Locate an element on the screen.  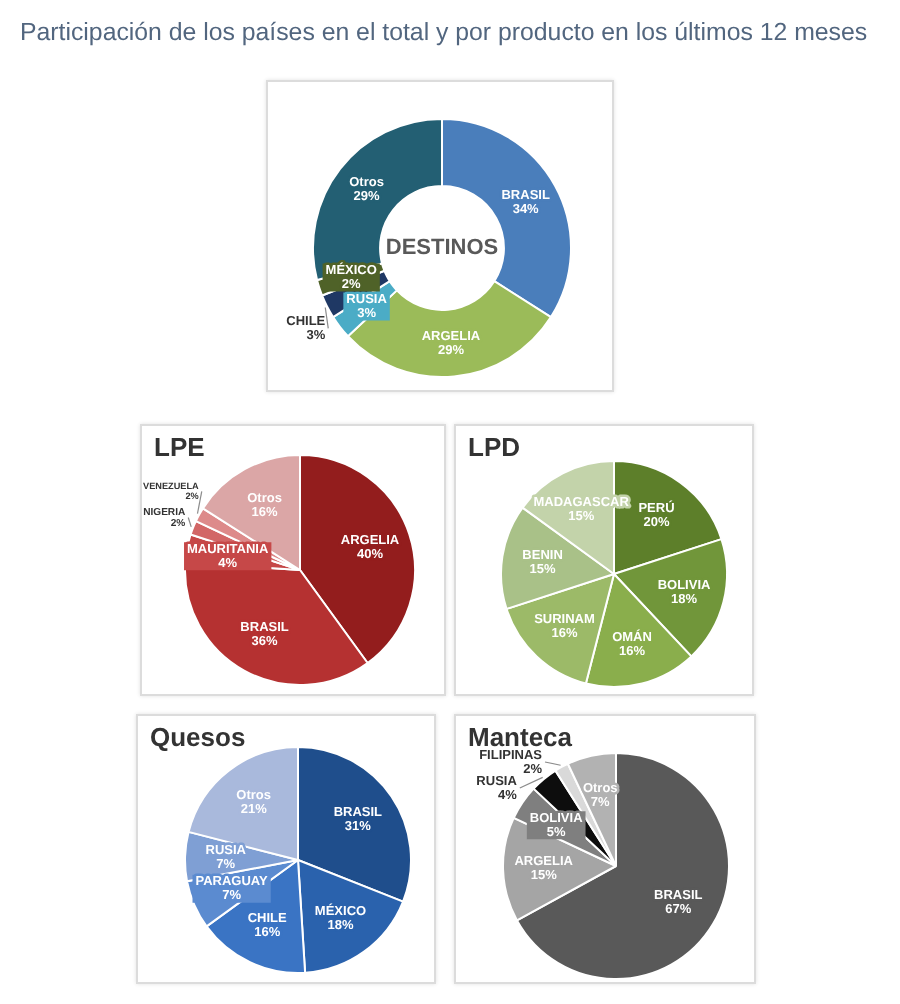
chart-title: LPE is located at coordinates (180, 447).